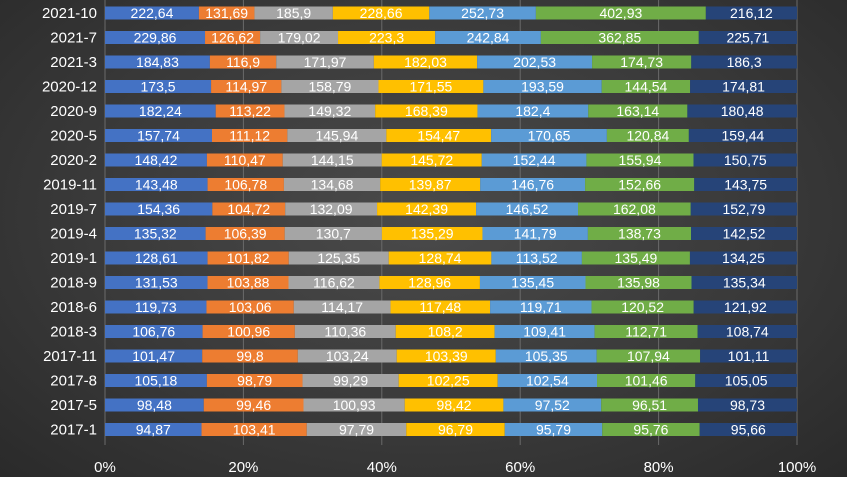 This screenshot has width=847, height=477. What do you see at coordinates (153, 332) in the screenshot?
I see `data-label: 106,76` at bounding box center [153, 332].